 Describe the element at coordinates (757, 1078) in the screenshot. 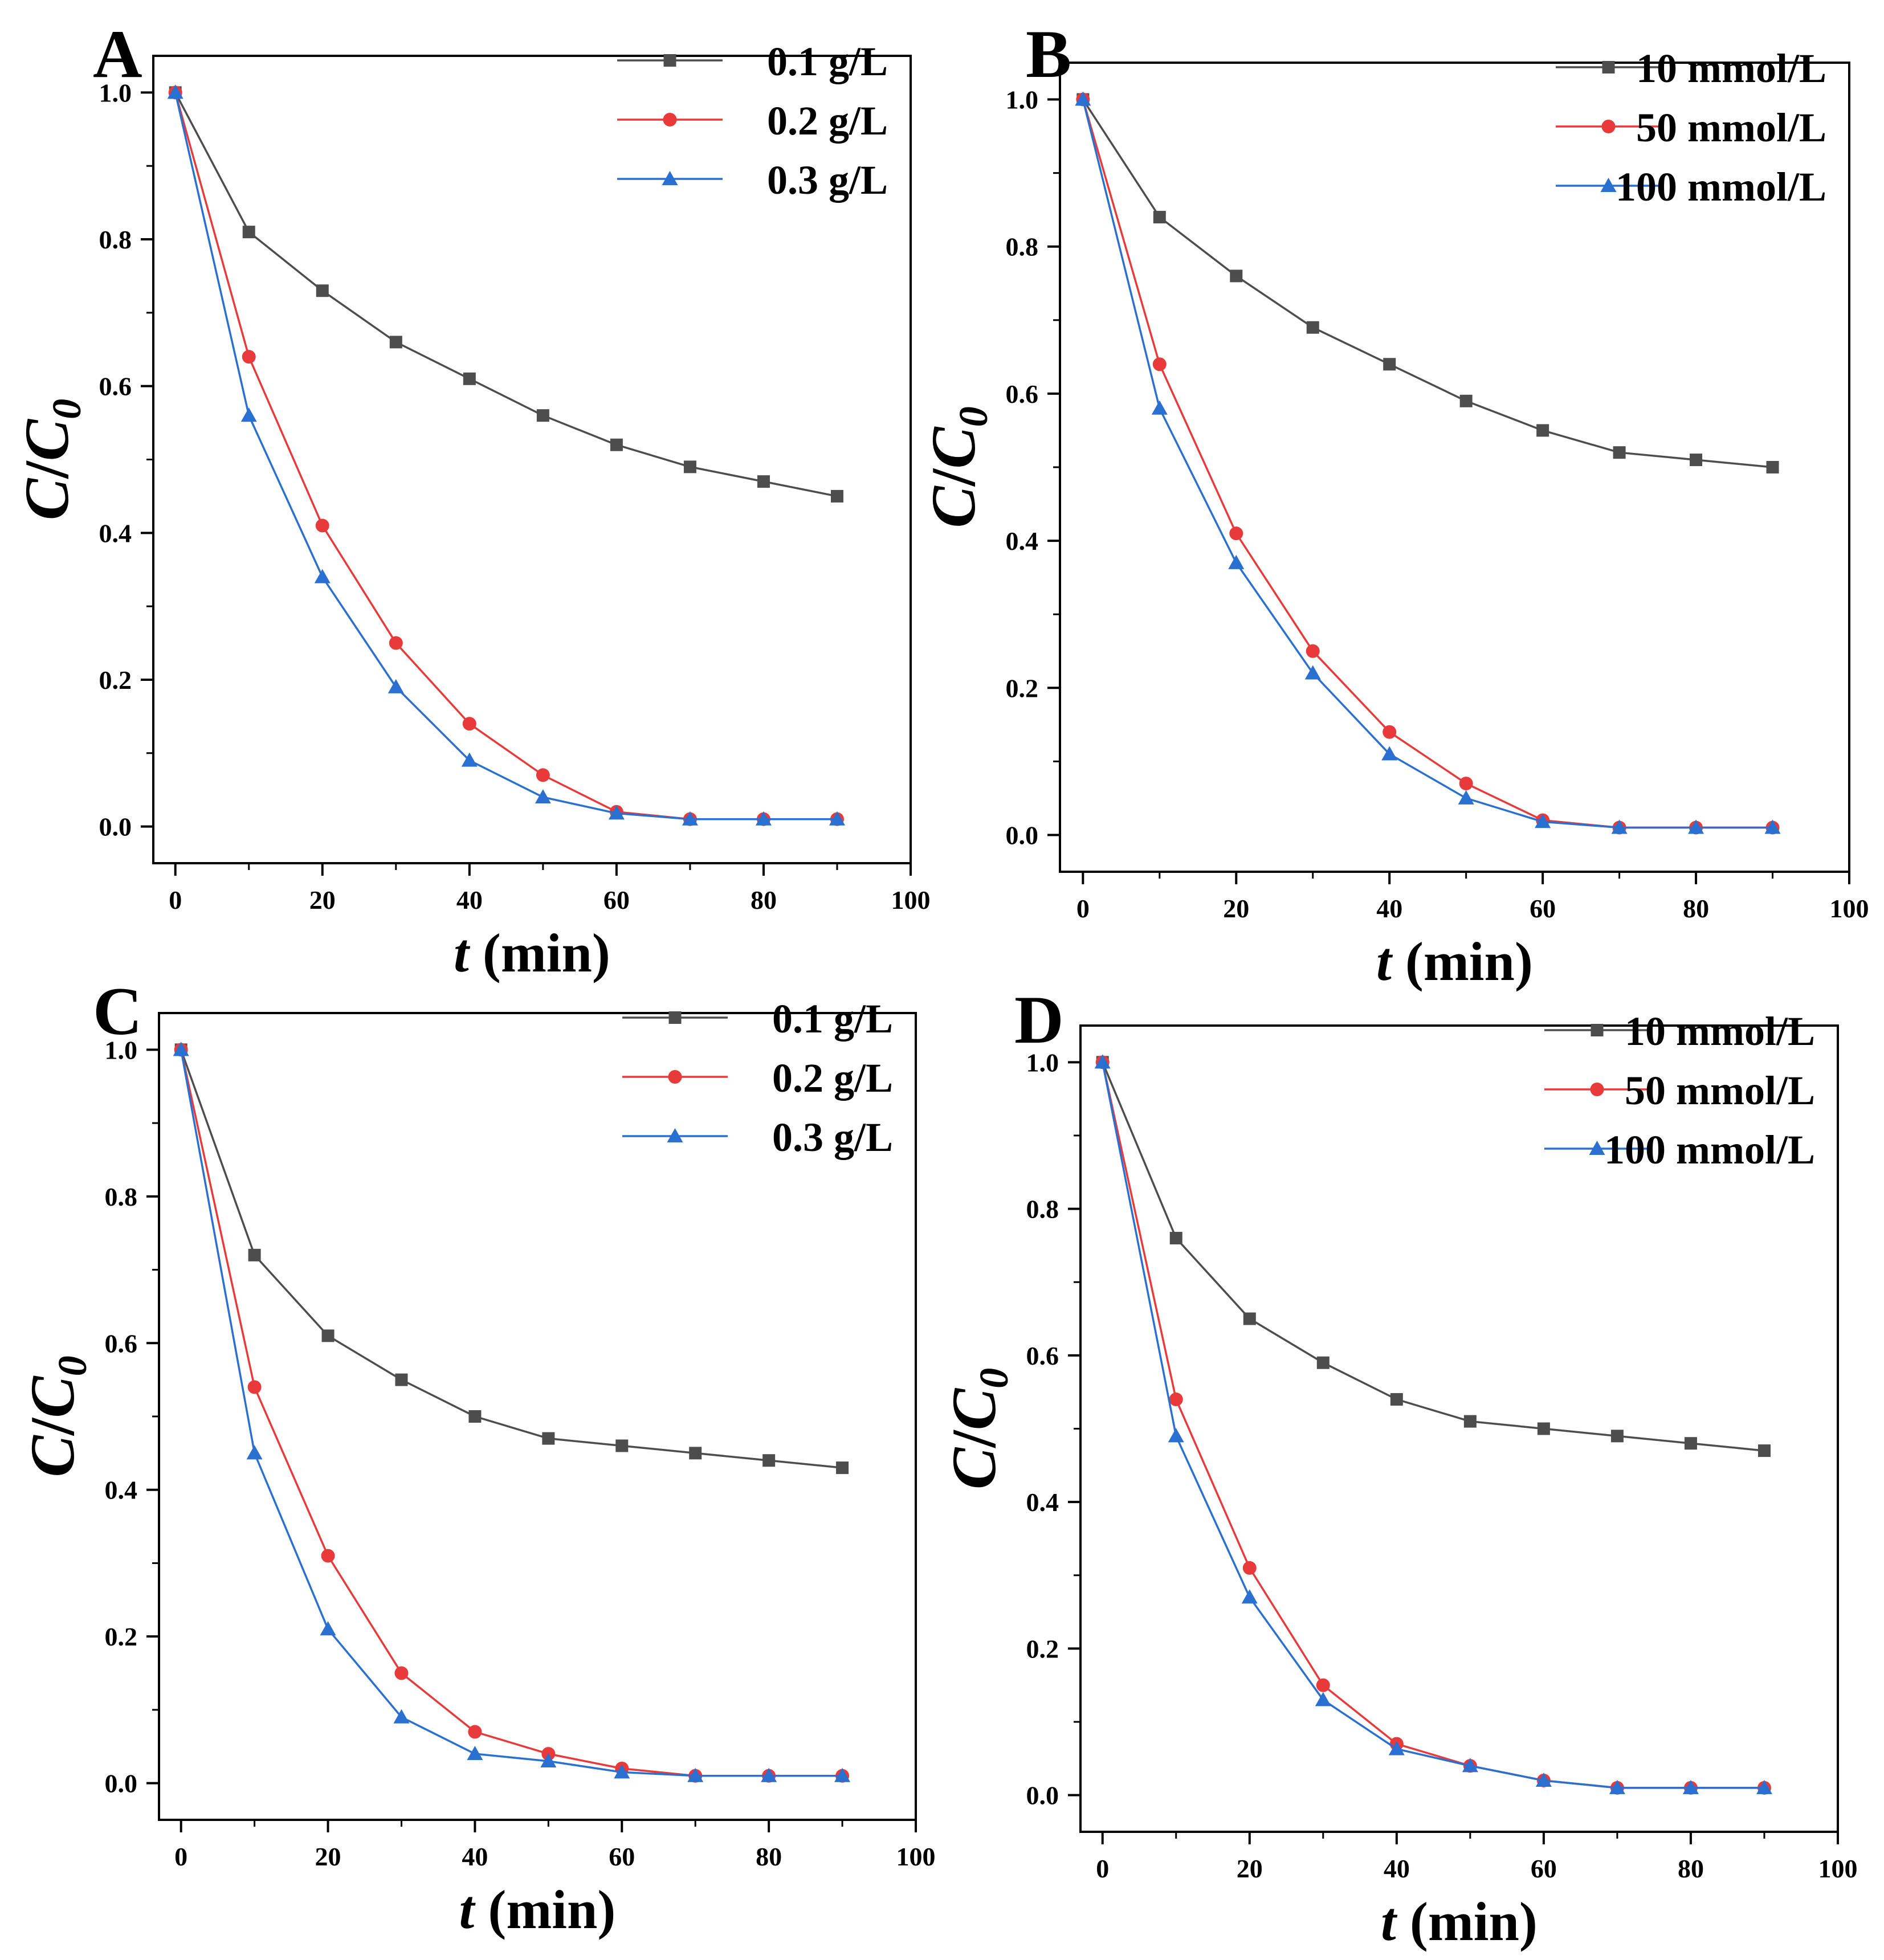

I see `legend-entry-2: 0.2 g/L` at that location.